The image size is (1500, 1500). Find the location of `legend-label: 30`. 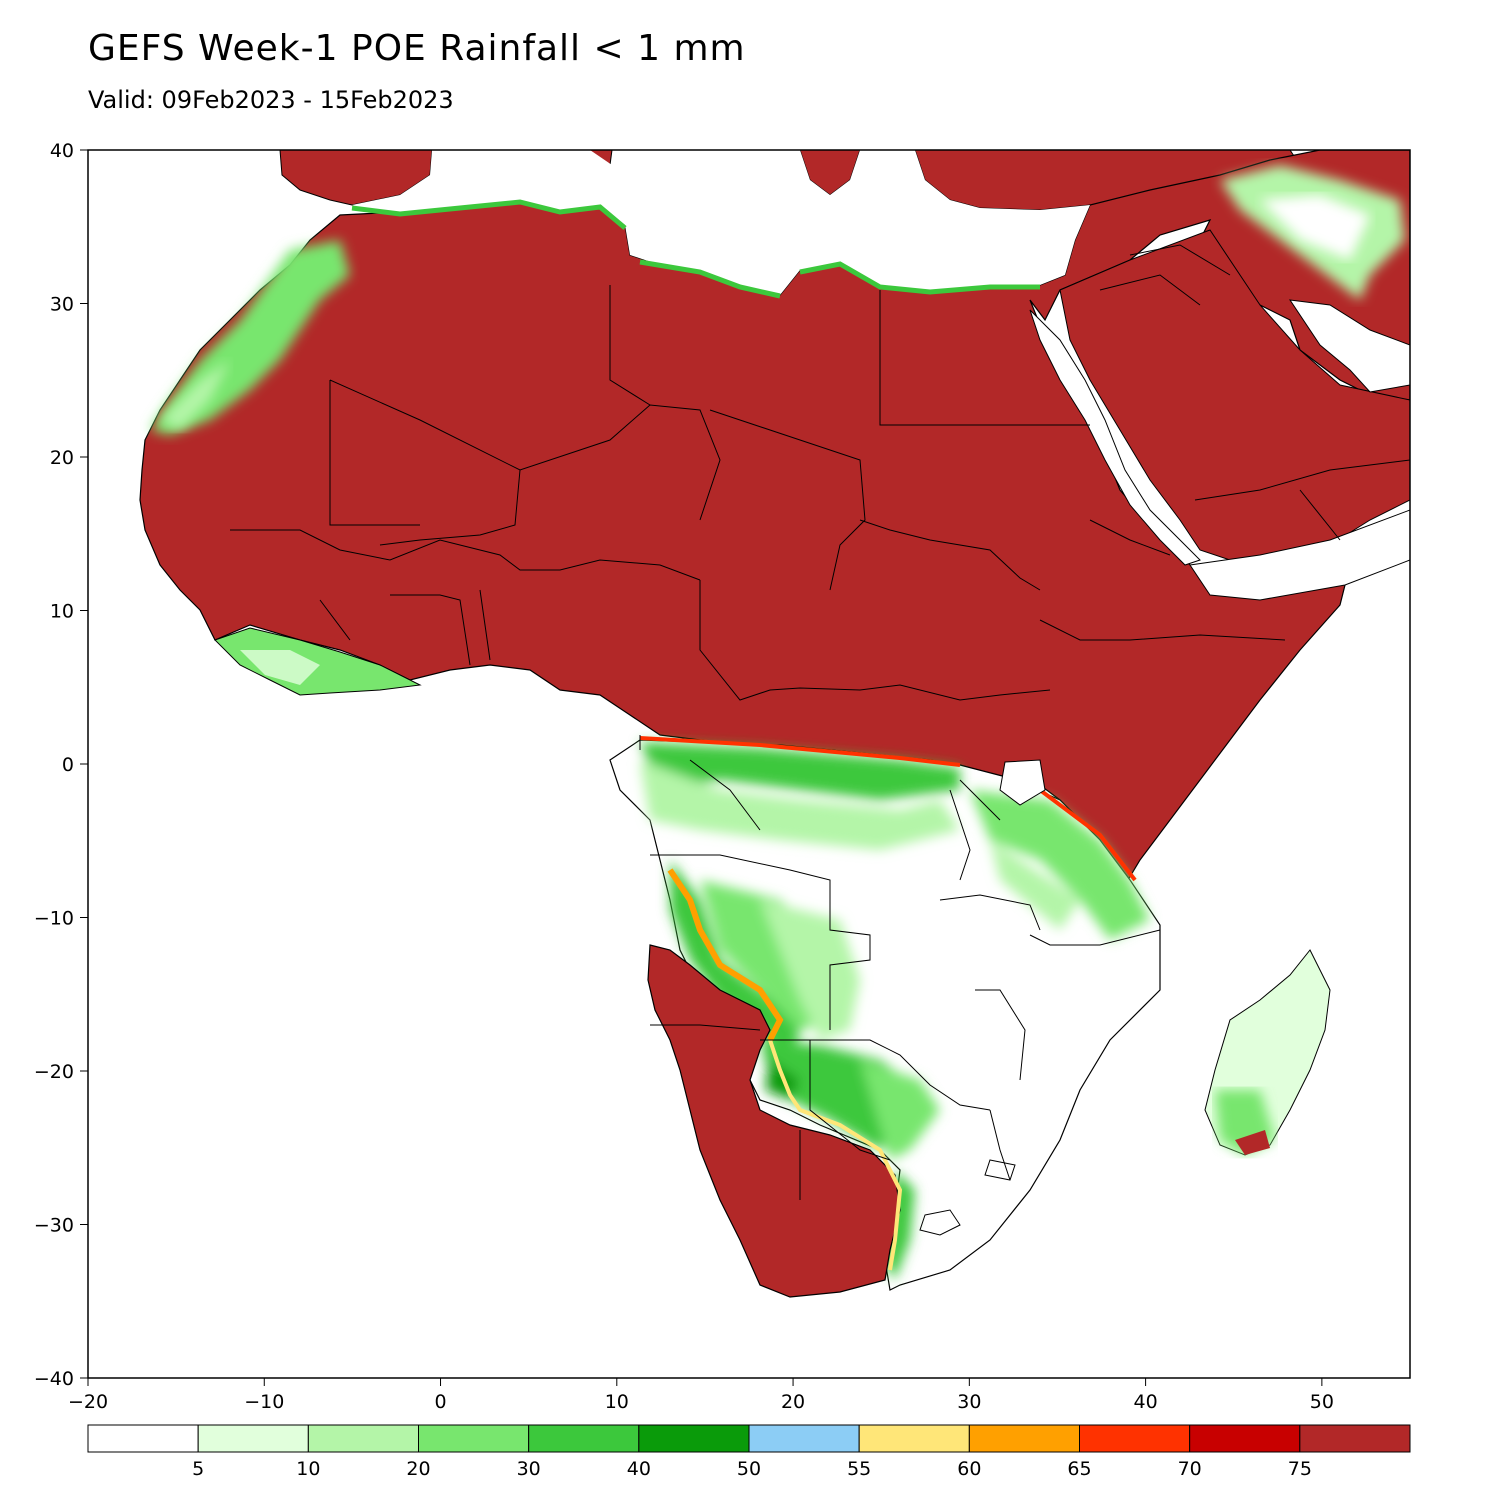

legend-label: 30 is located at coordinates (529, 1469).